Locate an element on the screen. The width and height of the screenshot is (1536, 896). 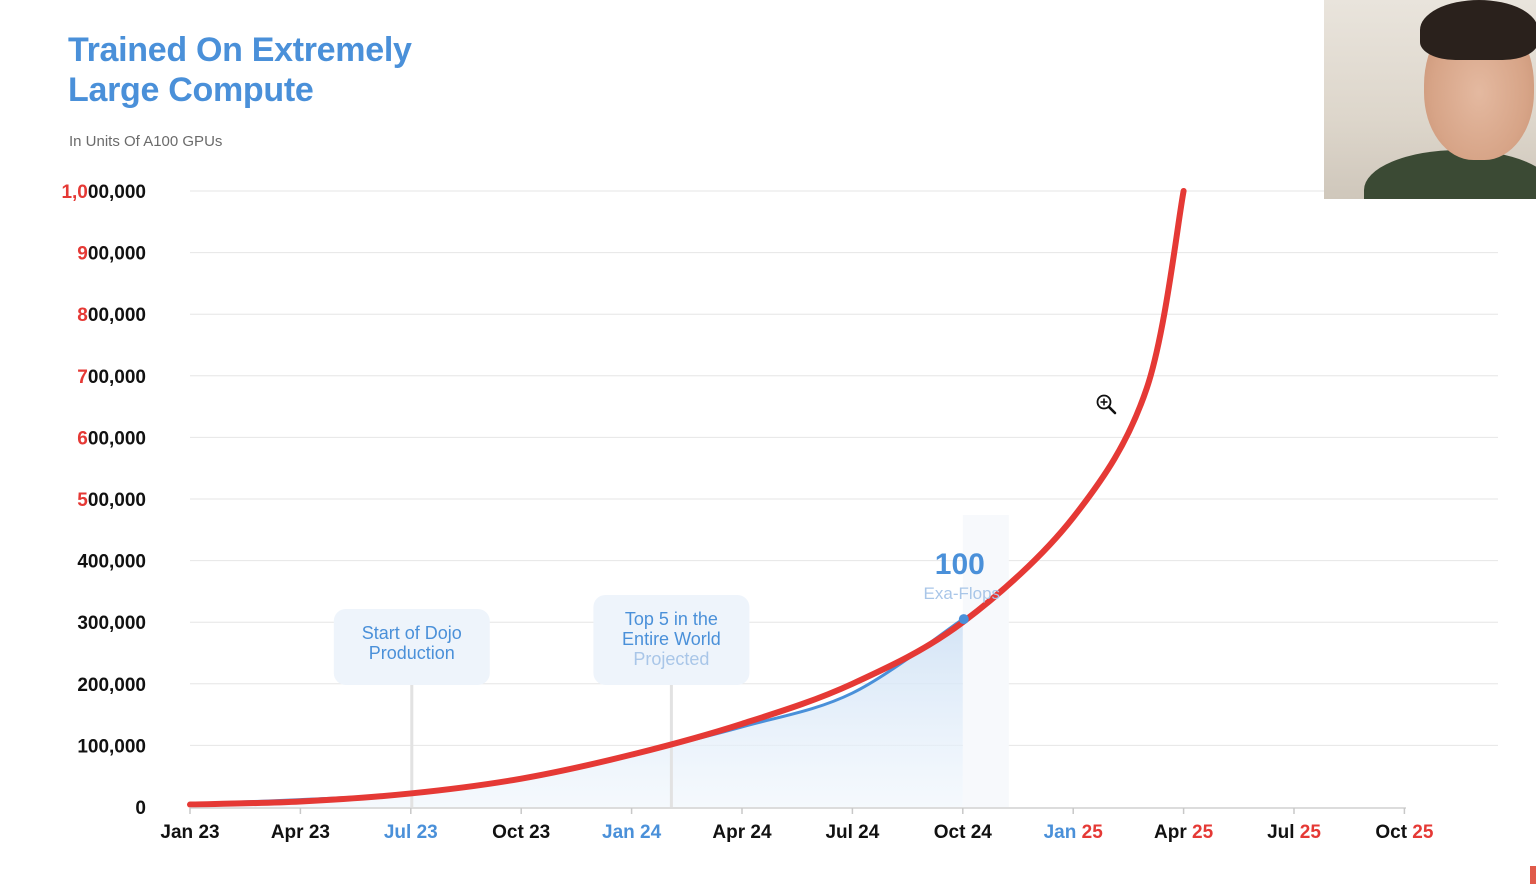
y-tick-label-black-part: 400,000 is located at coordinates (111, 562).